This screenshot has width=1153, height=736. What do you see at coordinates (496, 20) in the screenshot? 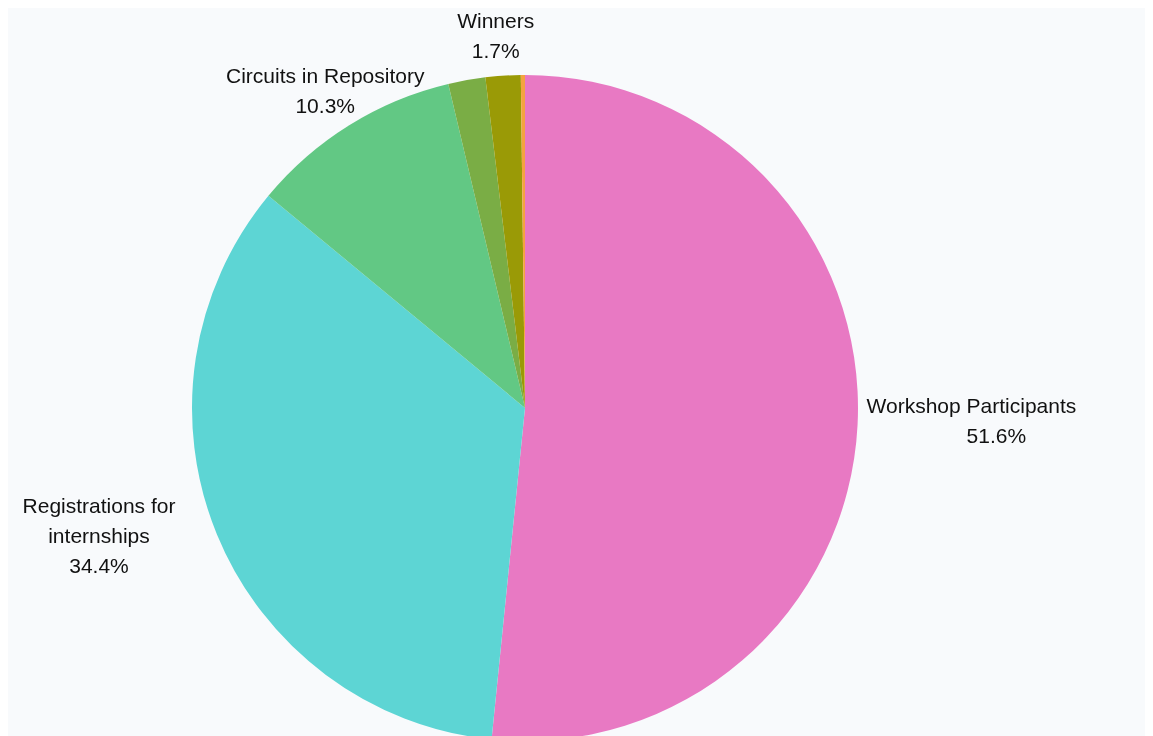
I see `slice-label: Winners` at bounding box center [496, 20].